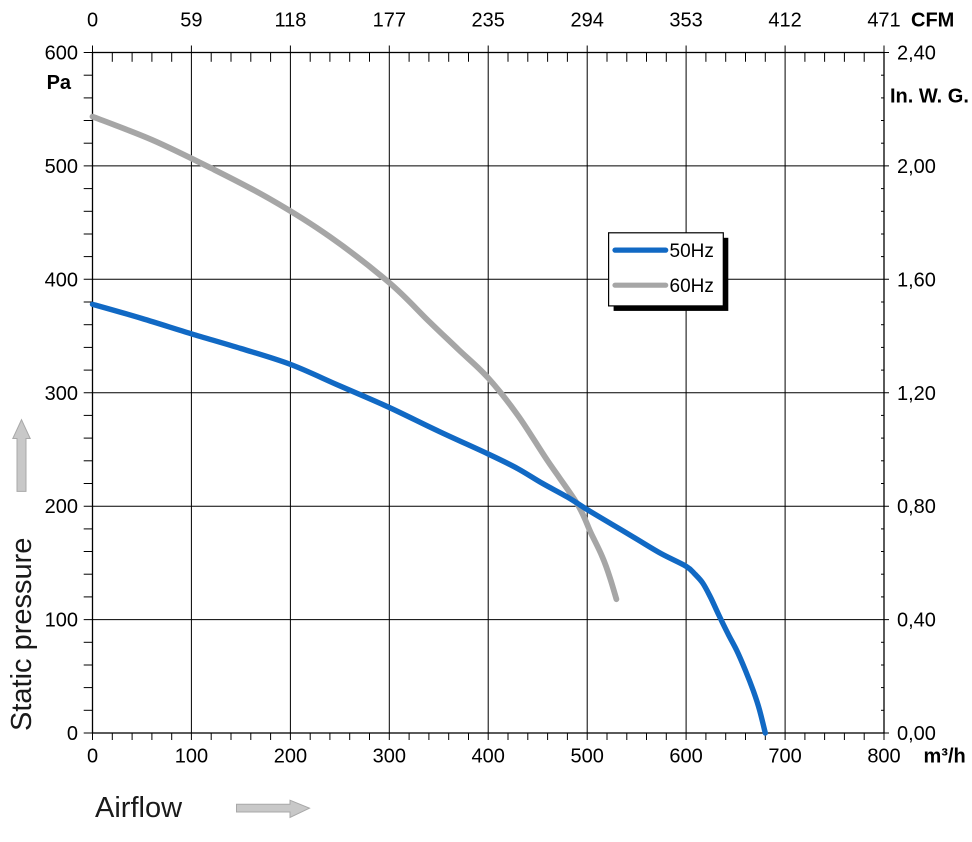 This screenshot has width=972, height=842. I want to click on svg-text: 59, so click(191, 21).